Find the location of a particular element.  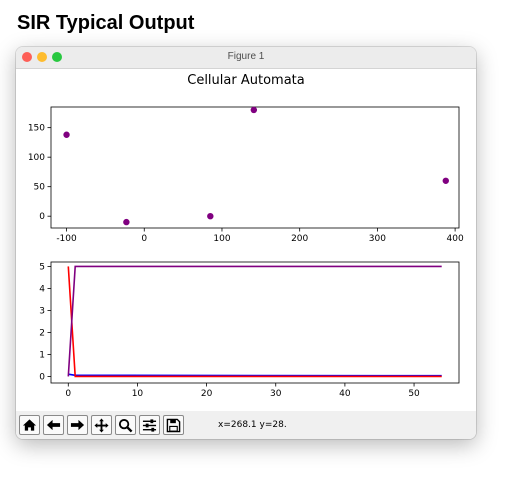

maximize-window-button is located at coordinates (57, 57).